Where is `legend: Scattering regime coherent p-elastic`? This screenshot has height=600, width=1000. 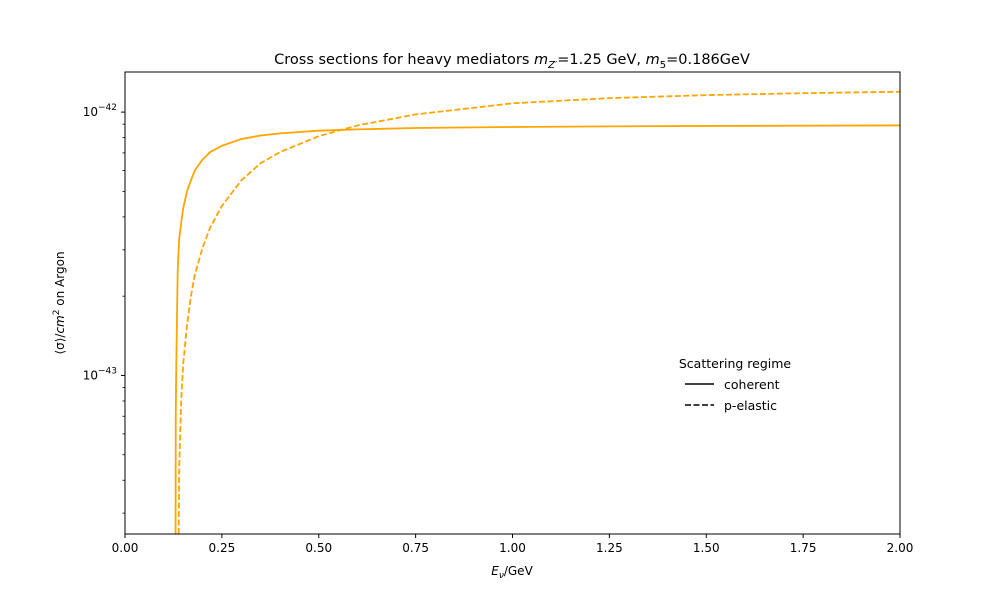
legend: Scattering regime coherent p-elastic is located at coordinates (735, 384).